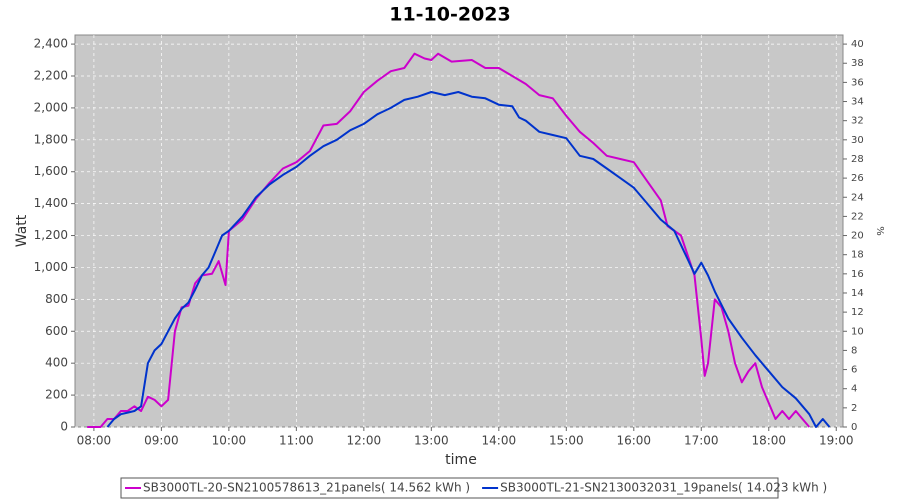  Describe the element at coordinates (51, 139) in the screenshot. I see `y-tick-label: 1,800` at that location.